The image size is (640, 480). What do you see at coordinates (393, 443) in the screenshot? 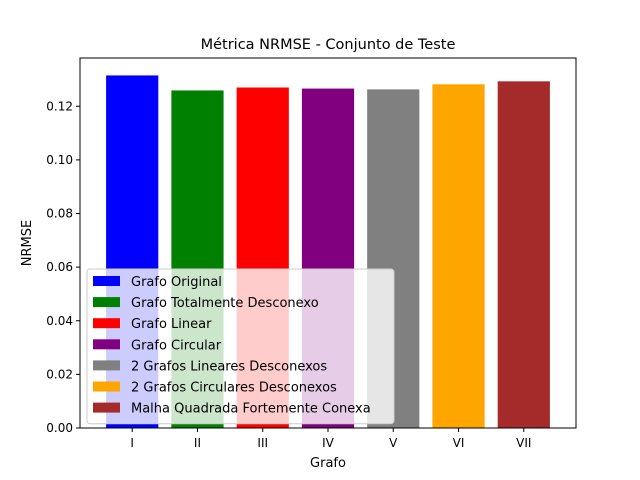
I see `x-tick-label: V` at bounding box center [393, 443].